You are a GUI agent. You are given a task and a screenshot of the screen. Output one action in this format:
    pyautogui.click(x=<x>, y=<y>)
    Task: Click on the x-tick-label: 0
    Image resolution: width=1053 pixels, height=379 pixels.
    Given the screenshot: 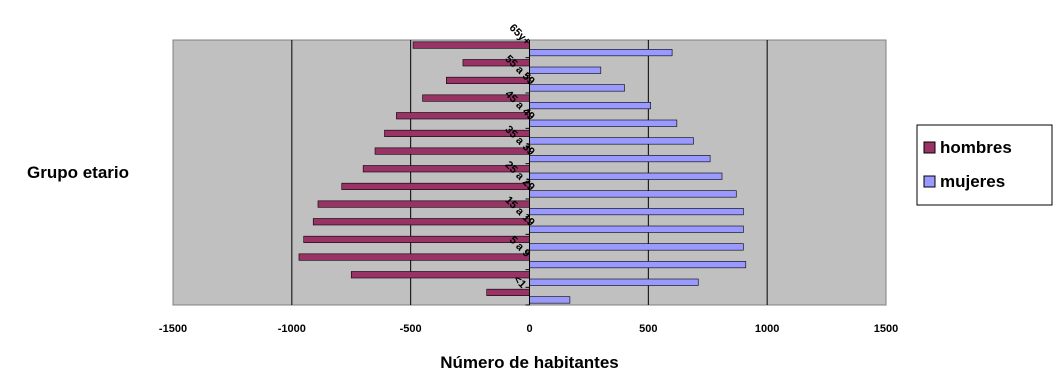 What is the action you would take?
    pyautogui.click(x=529, y=329)
    